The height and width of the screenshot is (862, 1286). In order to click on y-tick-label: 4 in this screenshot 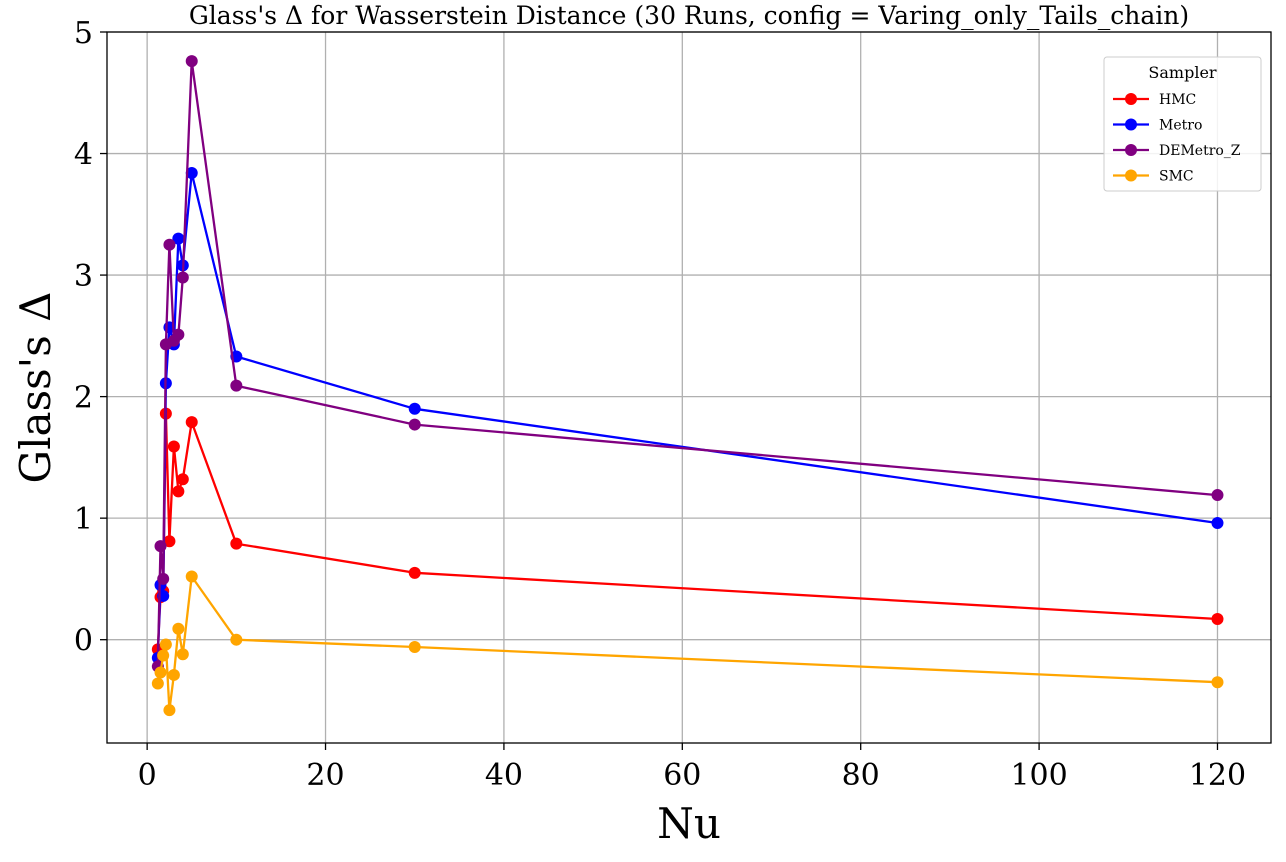, I will do `click(83, 155)`.